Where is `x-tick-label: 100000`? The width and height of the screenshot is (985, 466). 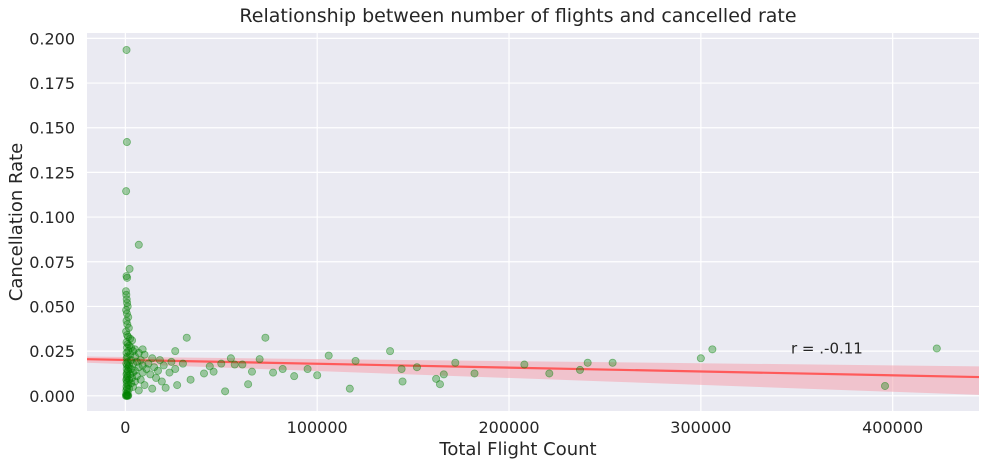 x-tick-label: 100000 is located at coordinates (317, 427).